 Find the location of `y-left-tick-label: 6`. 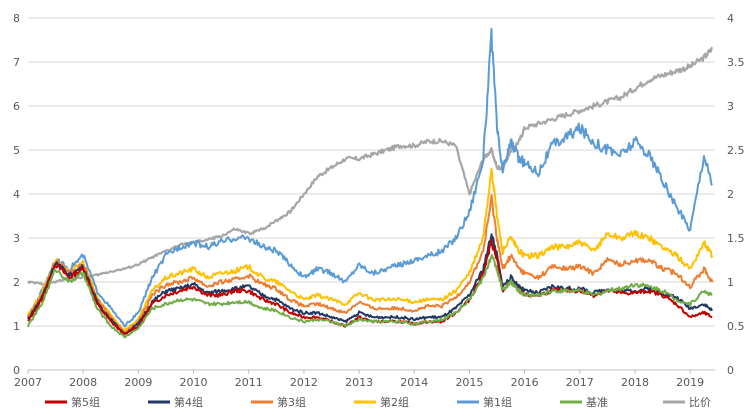

y-left-tick-label: 6 is located at coordinates (16, 106).